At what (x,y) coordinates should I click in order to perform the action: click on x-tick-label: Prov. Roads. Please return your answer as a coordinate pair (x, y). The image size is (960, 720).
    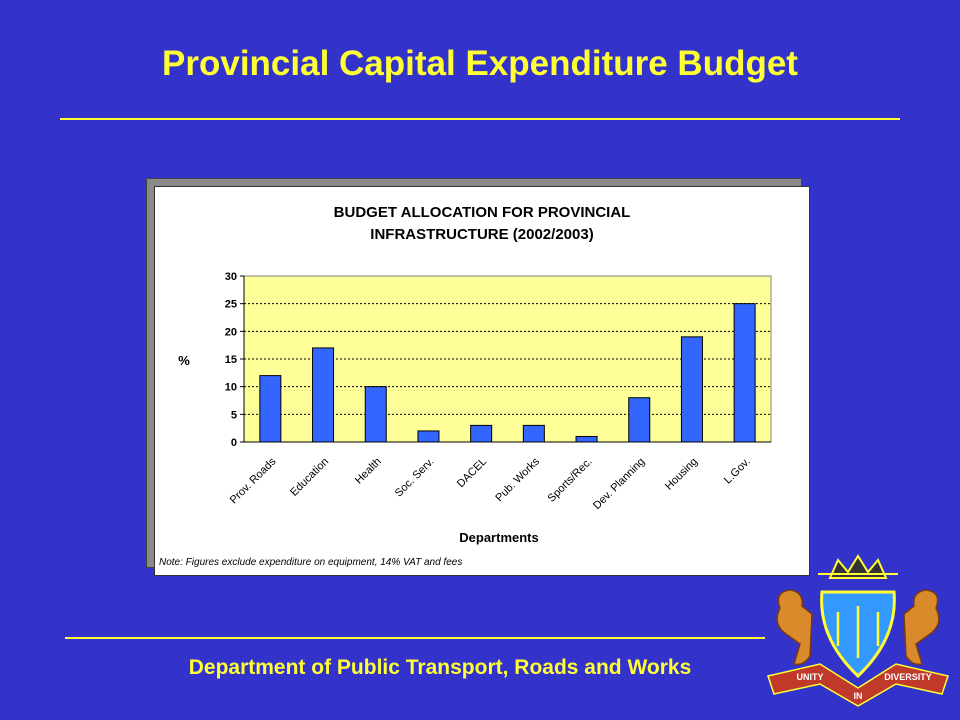
    Looking at the image, I should click on (253, 480).